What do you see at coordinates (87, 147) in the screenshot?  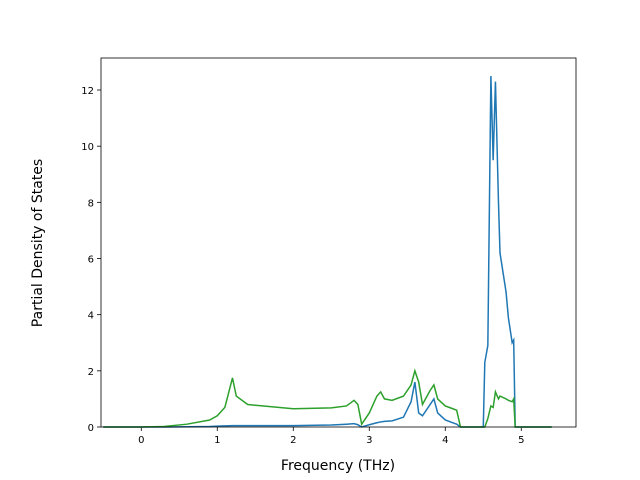 I see `y-tick-label: 10` at bounding box center [87, 147].